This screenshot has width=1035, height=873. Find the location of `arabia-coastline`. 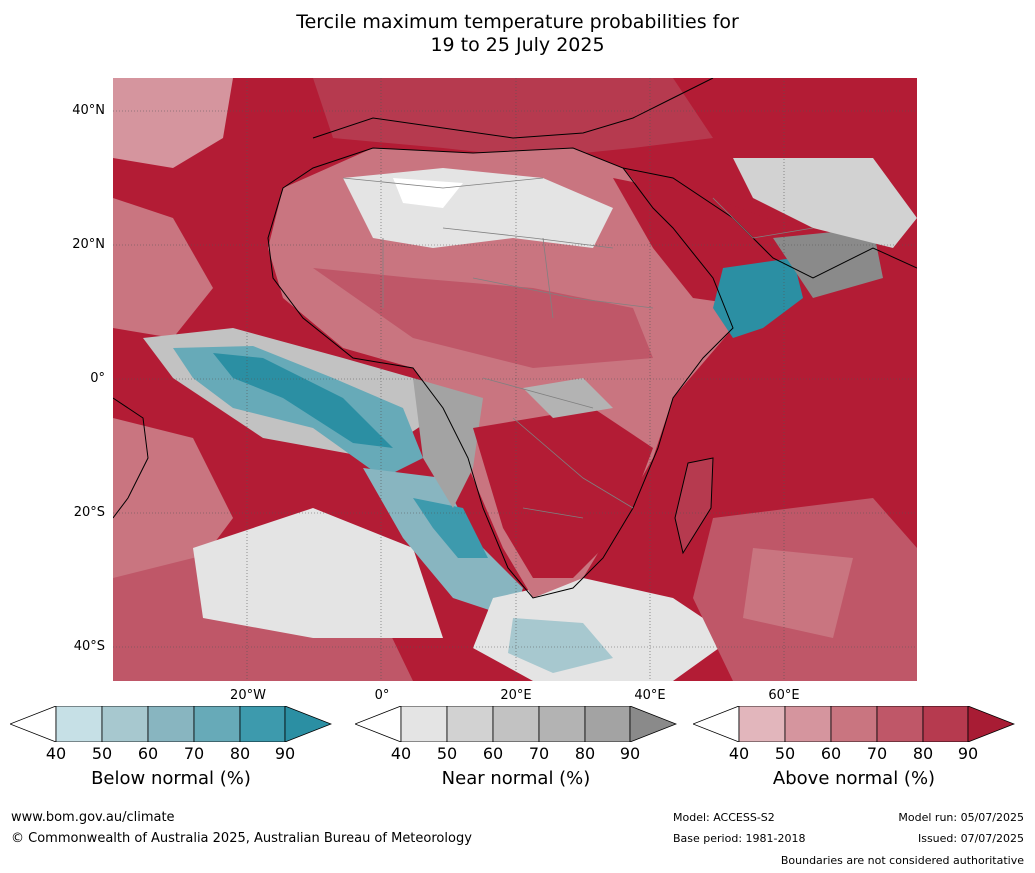

arabia-coastline is located at coordinates (769, 223).